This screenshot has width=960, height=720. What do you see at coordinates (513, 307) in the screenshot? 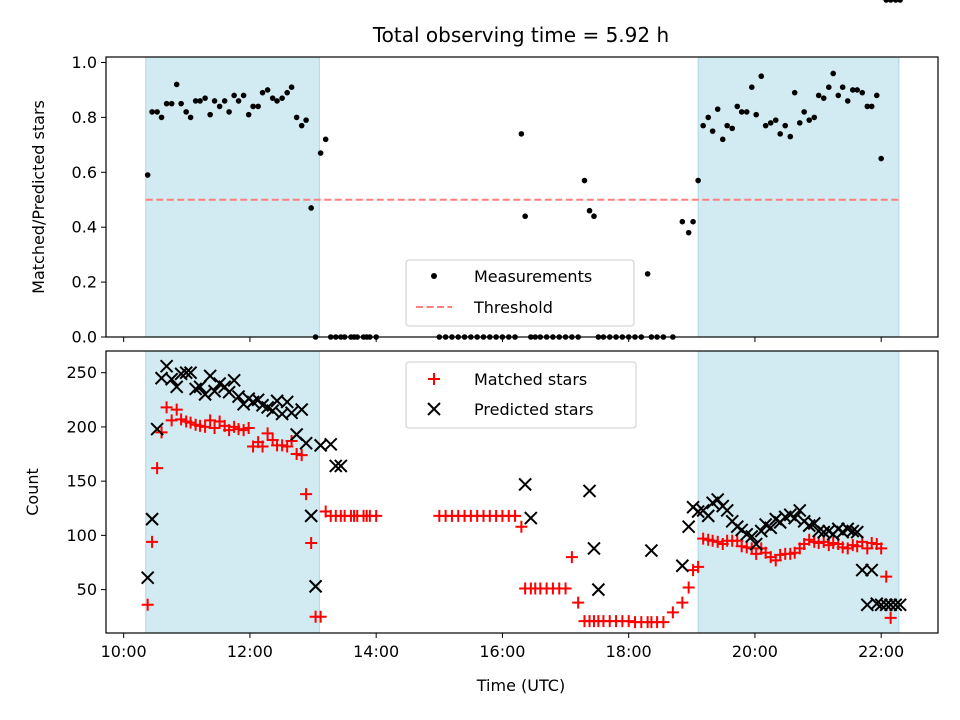
I see `legend-threshold-label: Threshold` at bounding box center [513, 307].